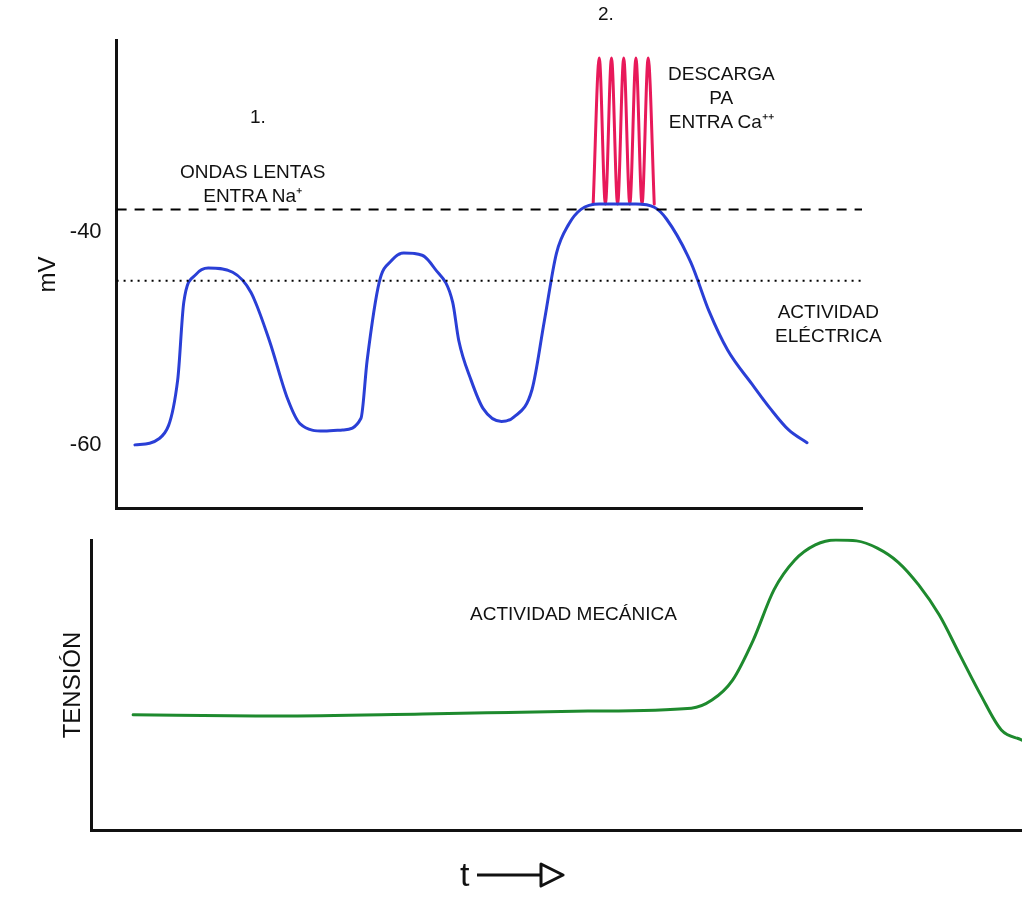 The image size is (1022, 921). I want to click on annotation: ONDAS LENTAS ENTRA Na⁺, so click(253, 184).